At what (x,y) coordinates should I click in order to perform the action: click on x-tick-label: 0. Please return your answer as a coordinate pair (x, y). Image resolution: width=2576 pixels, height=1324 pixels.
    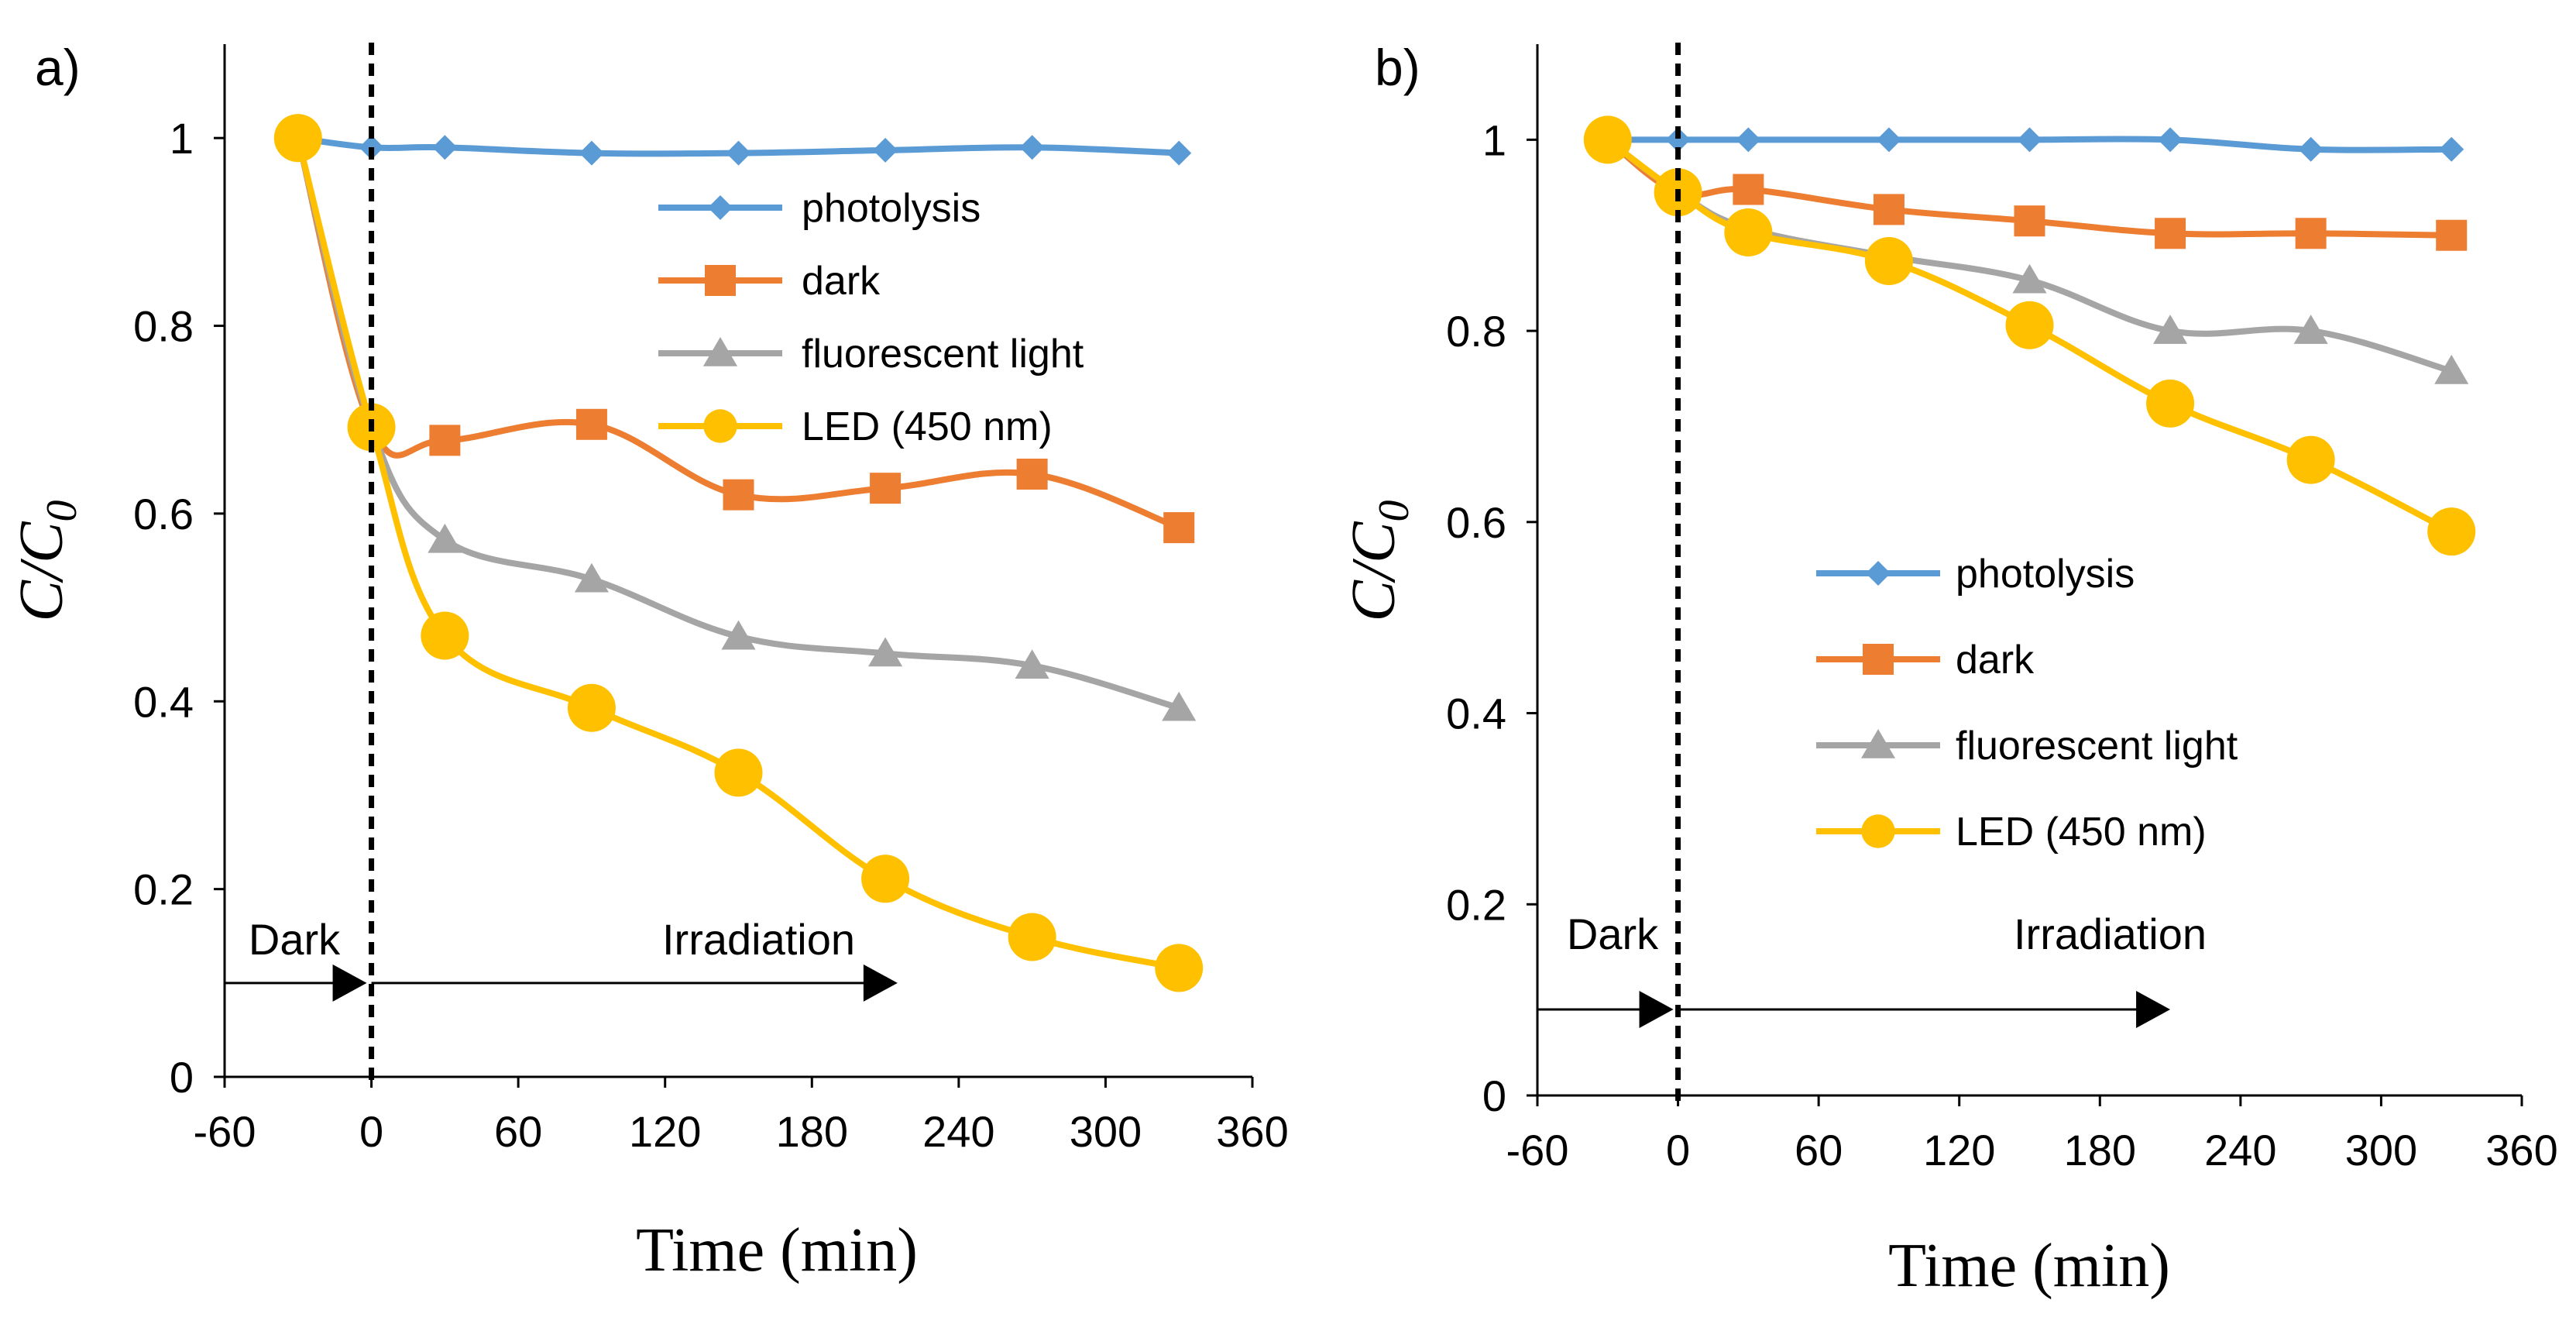
    Looking at the image, I should click on (1678, 1150).